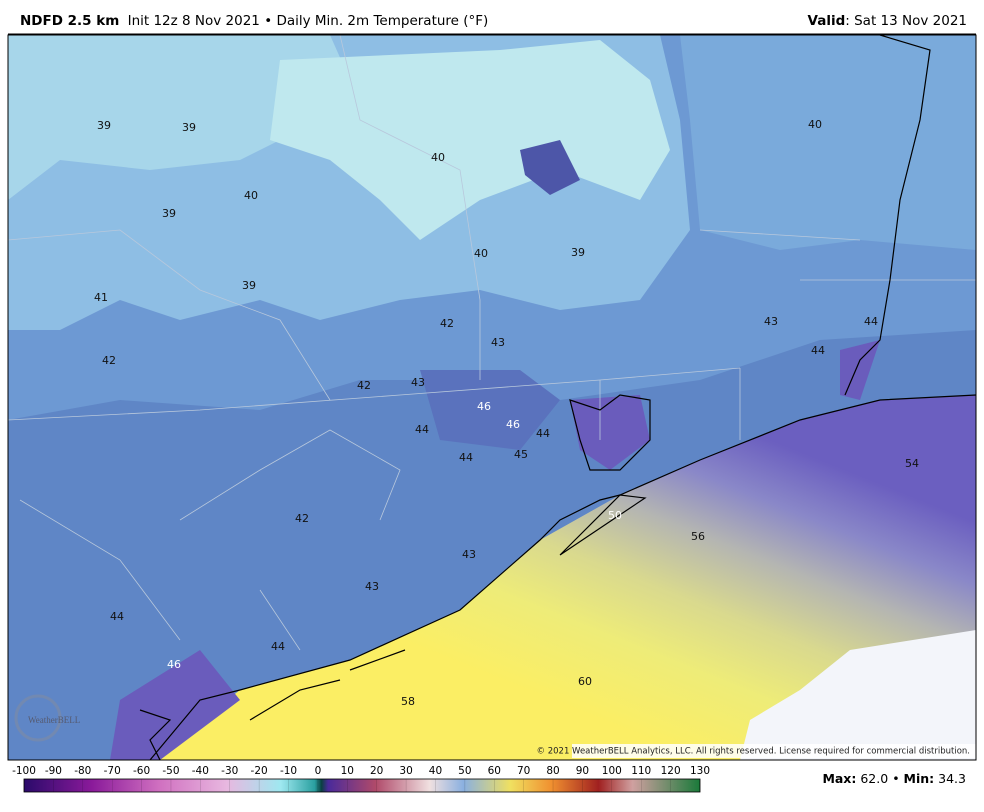 The height and width of the screenshot is (812, 984). What do you see at coordinates (952, 778) in the screenshot?
I see `min-value: 34.3` at bounding box center [952, 778].